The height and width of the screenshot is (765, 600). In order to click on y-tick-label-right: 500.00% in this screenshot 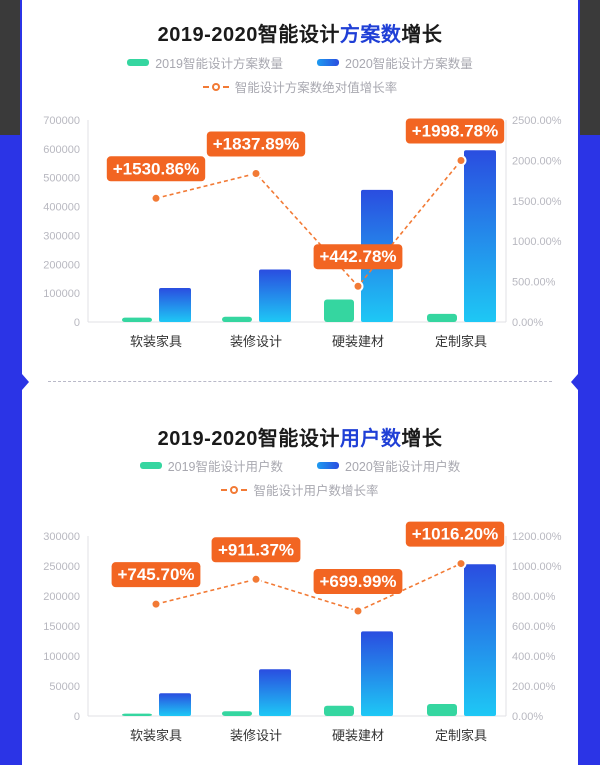, I will do `click(534, 283)`.